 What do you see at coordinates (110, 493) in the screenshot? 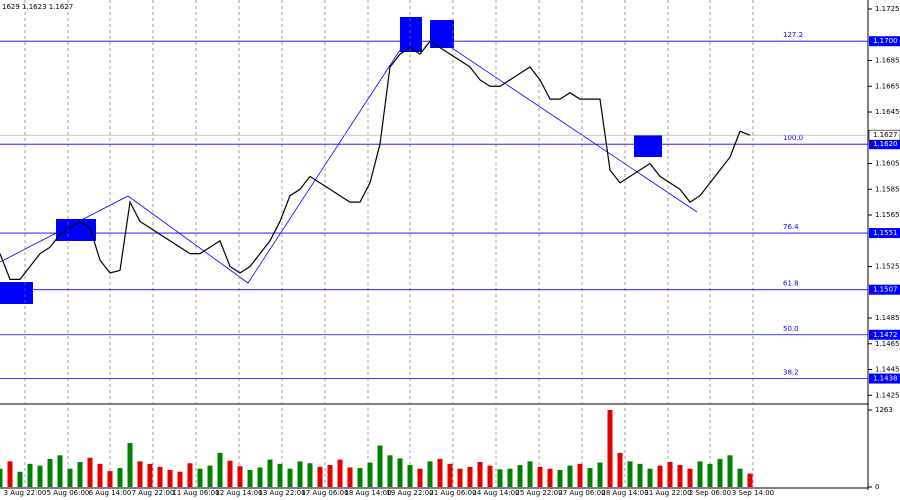
I see `x-tick-label: 6 Aug 14:00` at bounding box center [110, 493].